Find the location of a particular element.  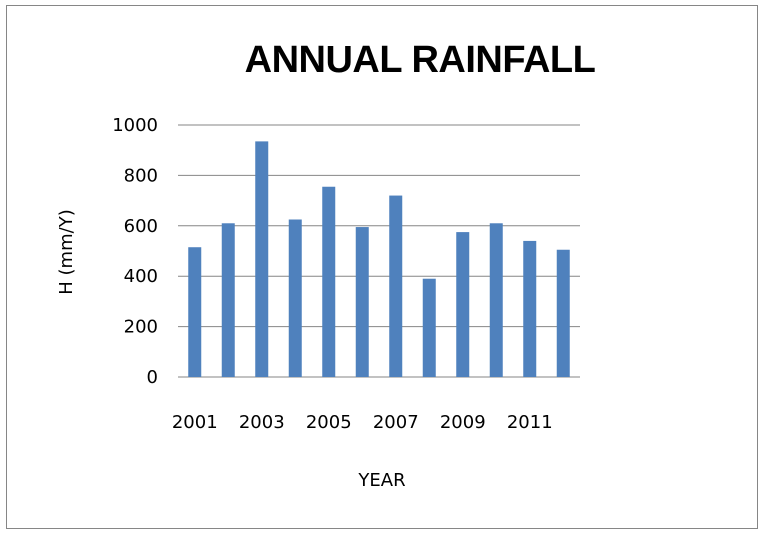

x-tick-label: 2003 is located at coordinates (262, 422).